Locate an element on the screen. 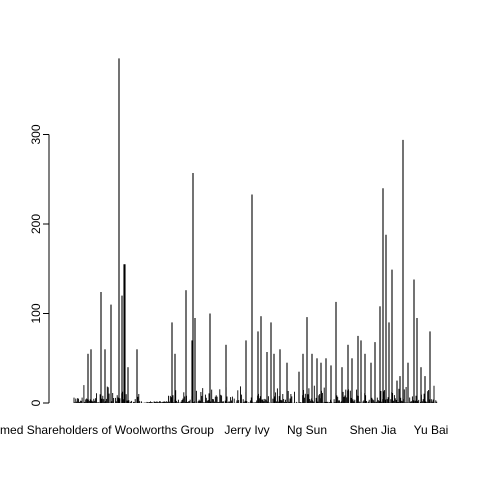  x-tick-label: Jerry Ivy is located at coordinates (246, 430).